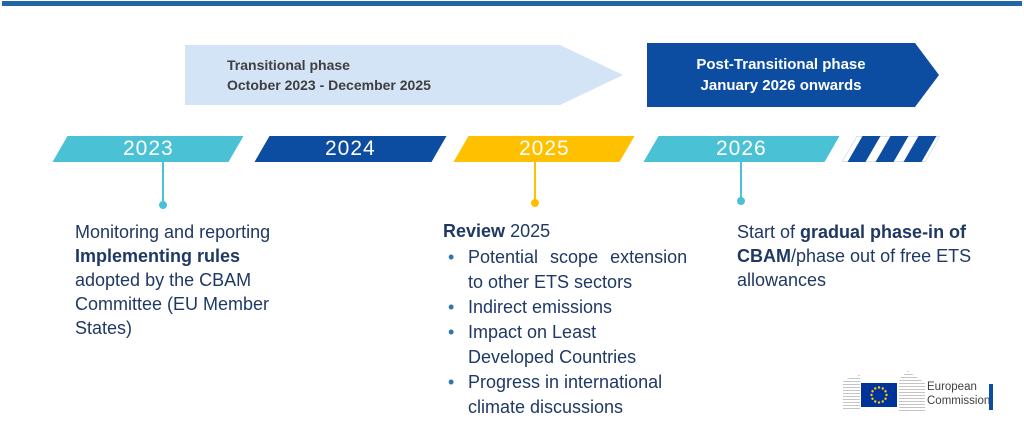  I want to click on connector-line-2026, so click(741, 180).